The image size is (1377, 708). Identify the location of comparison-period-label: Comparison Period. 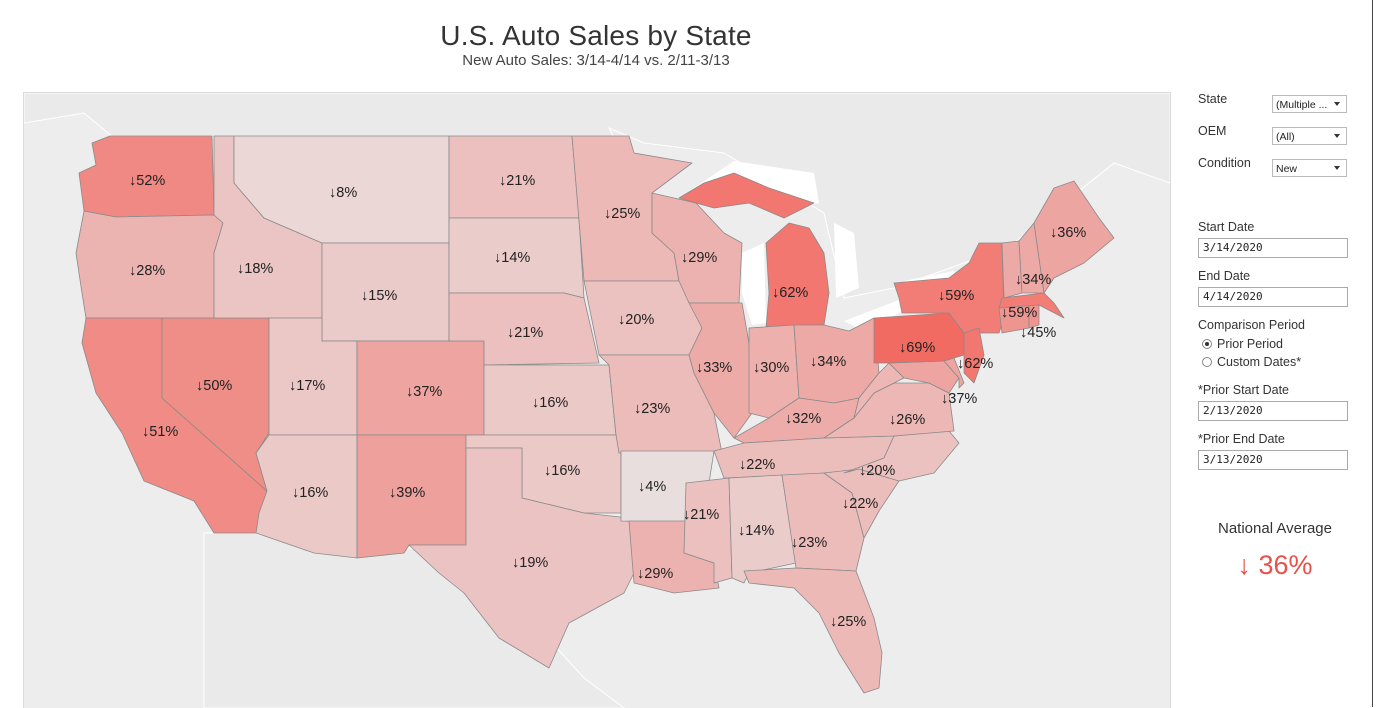
(1251, 325).